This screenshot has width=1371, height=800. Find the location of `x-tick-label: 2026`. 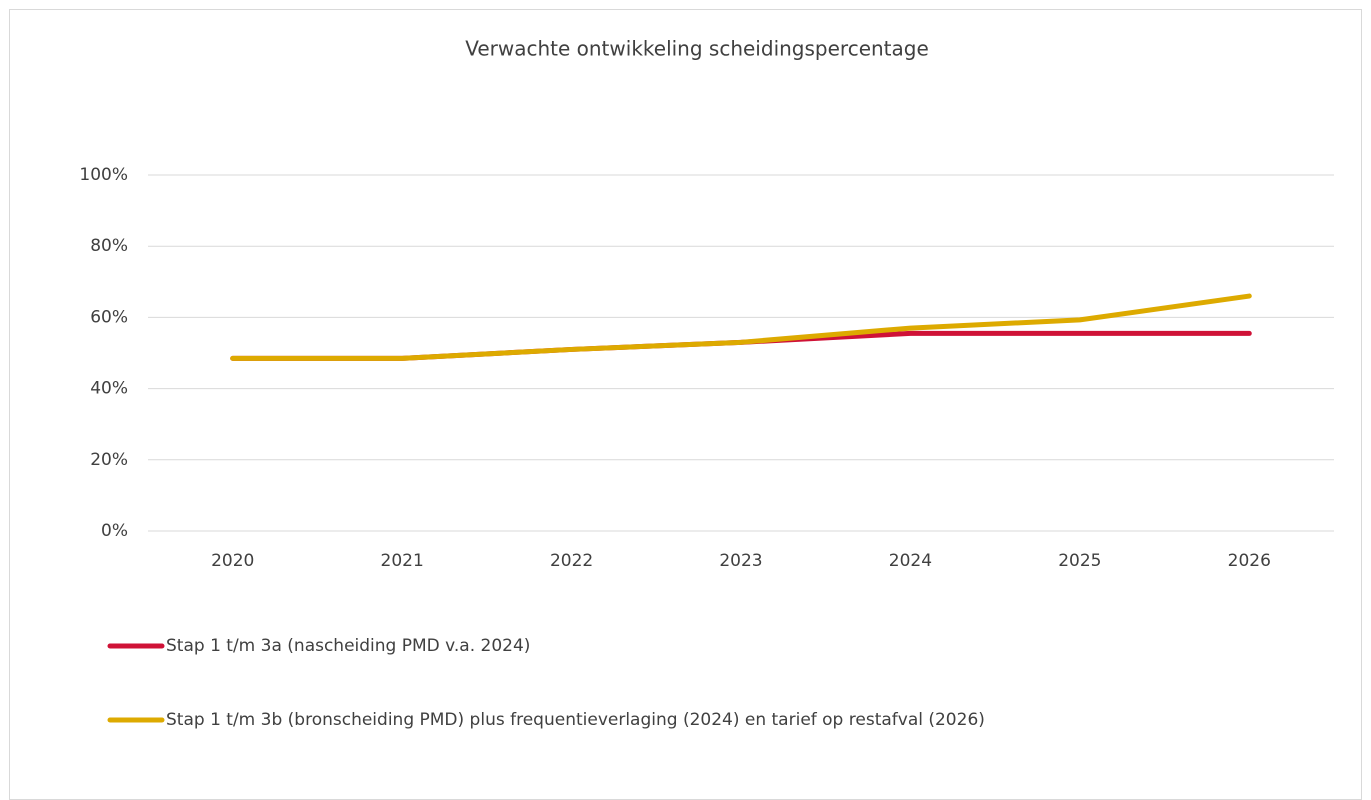

x-tick-label: 2026 is located at coordinates (1249, 561).